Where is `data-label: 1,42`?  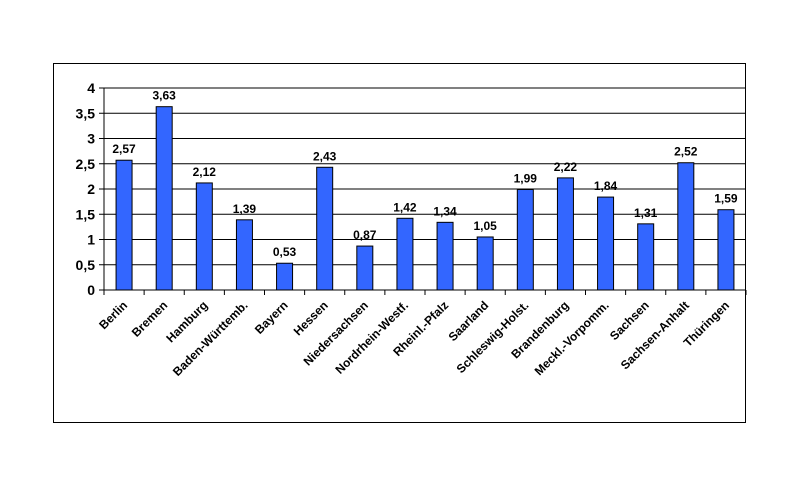 data-label: 1,42 is located at coordinates (405, 207).